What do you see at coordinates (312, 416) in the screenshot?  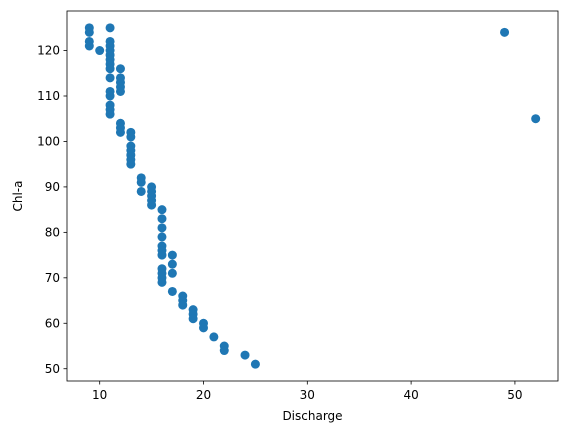 I see `x-axis-label: Discharge` at bounding box center [312, 416].